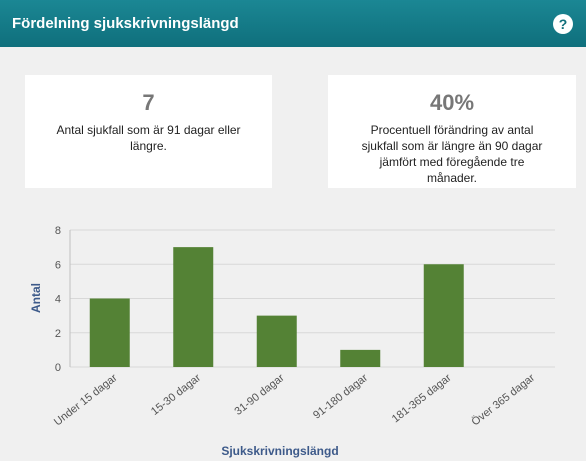 The image size is (586, 461). What do you see at coordinates (58, 265) in the screenshot?
I see `y-tick-label: 6` at bounding box center [58, 265].